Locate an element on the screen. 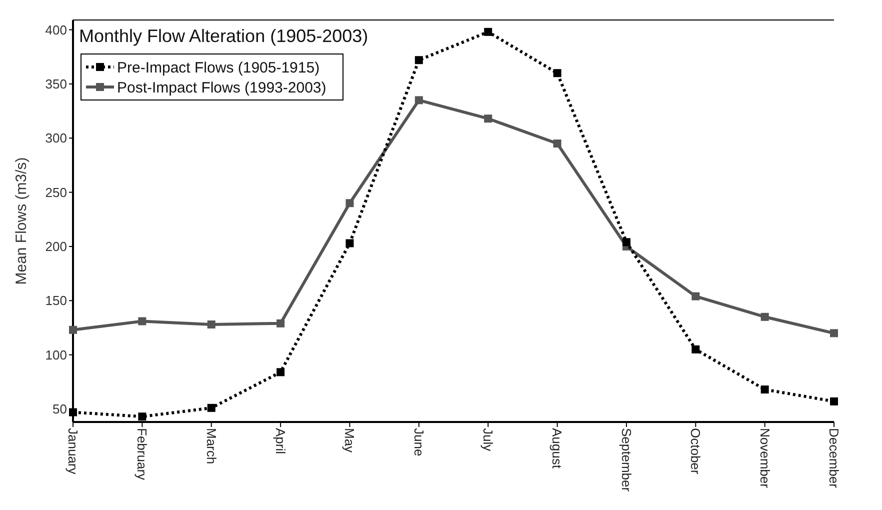  x-tick-label: July is located at coordinates (488, 440).